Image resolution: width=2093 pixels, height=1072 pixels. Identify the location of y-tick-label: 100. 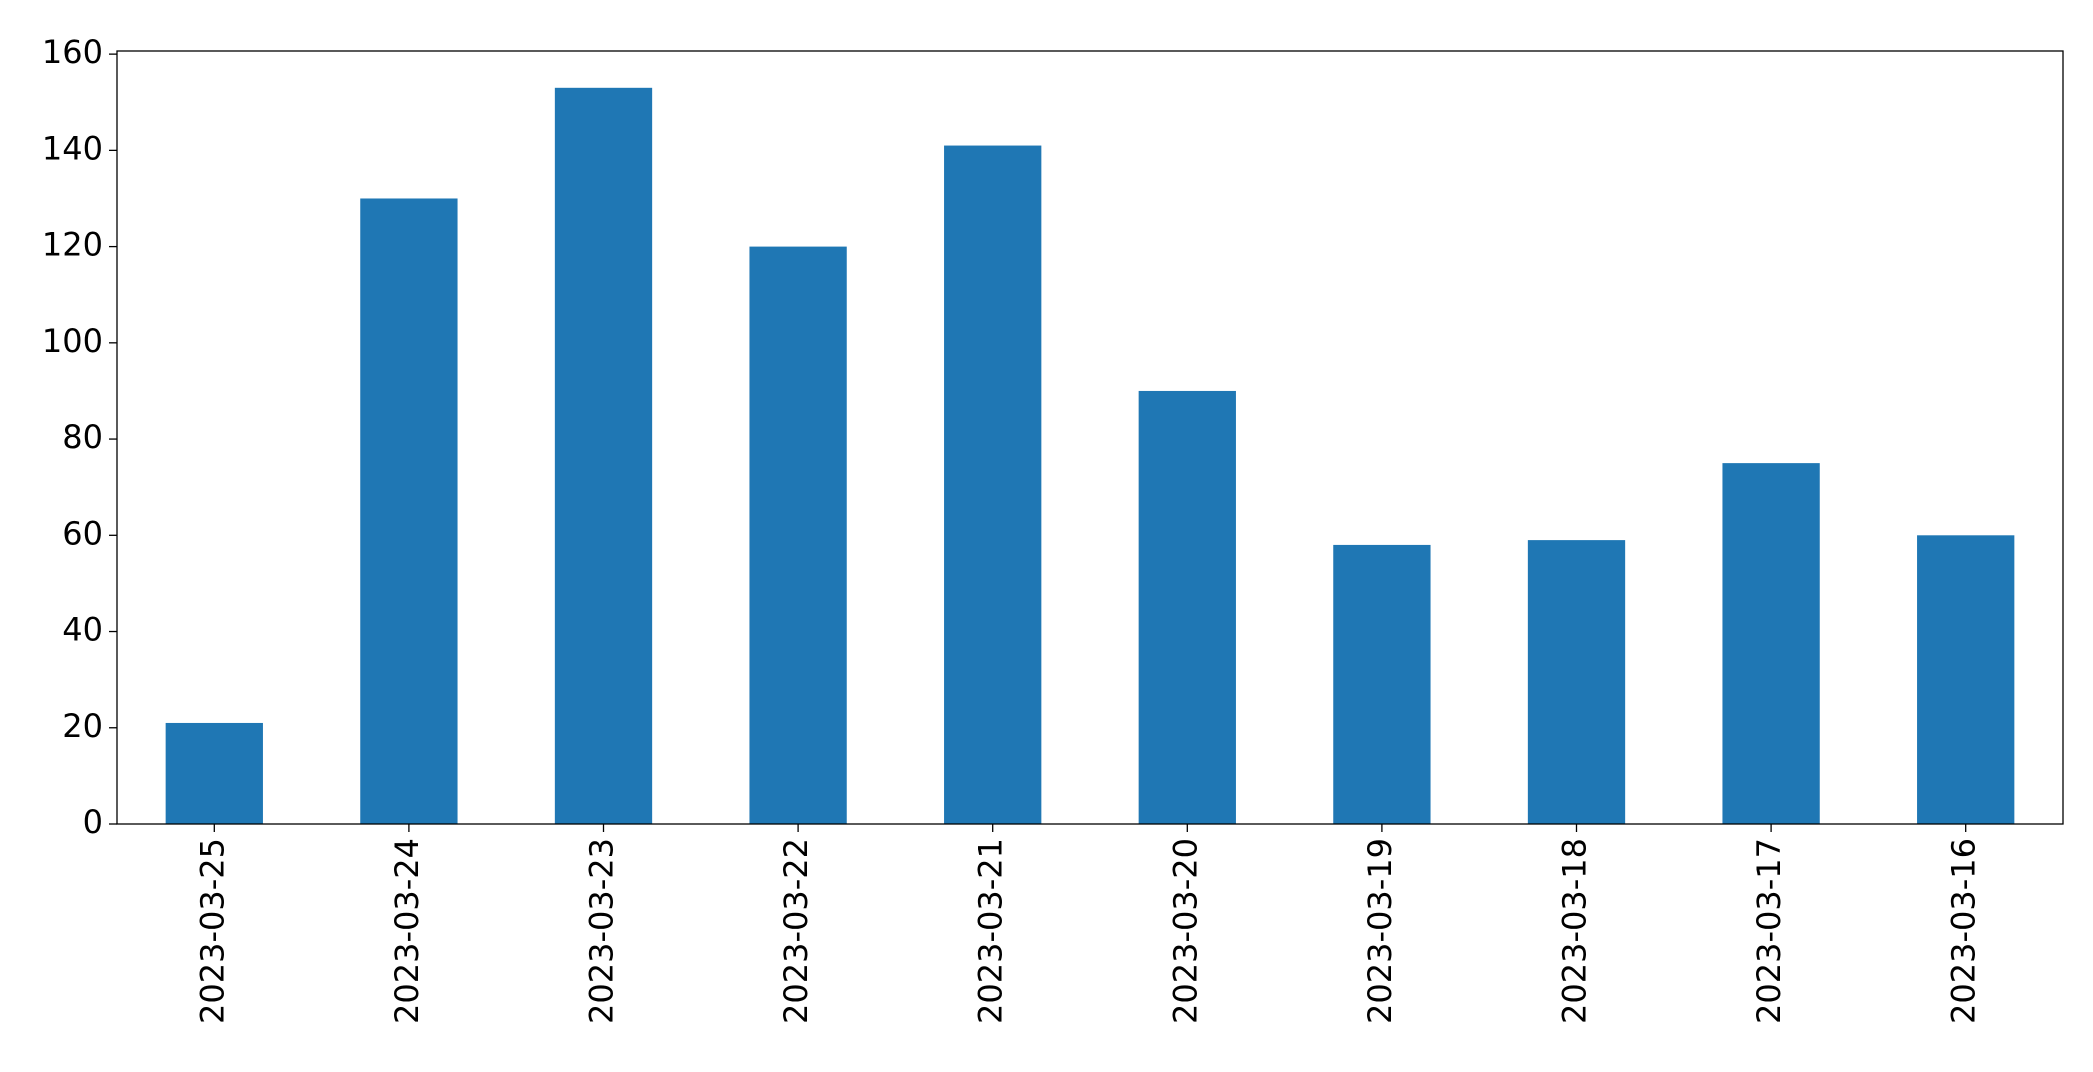
(72, 341).